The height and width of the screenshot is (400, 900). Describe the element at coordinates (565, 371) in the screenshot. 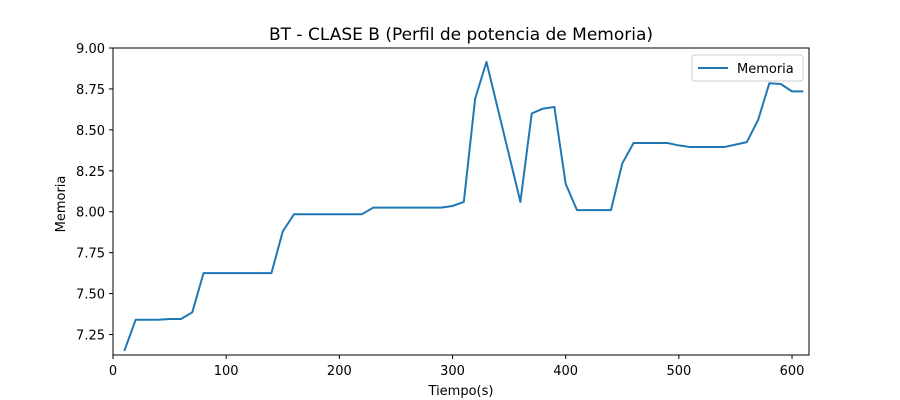

I see `x-tick-label: 400` at that location.